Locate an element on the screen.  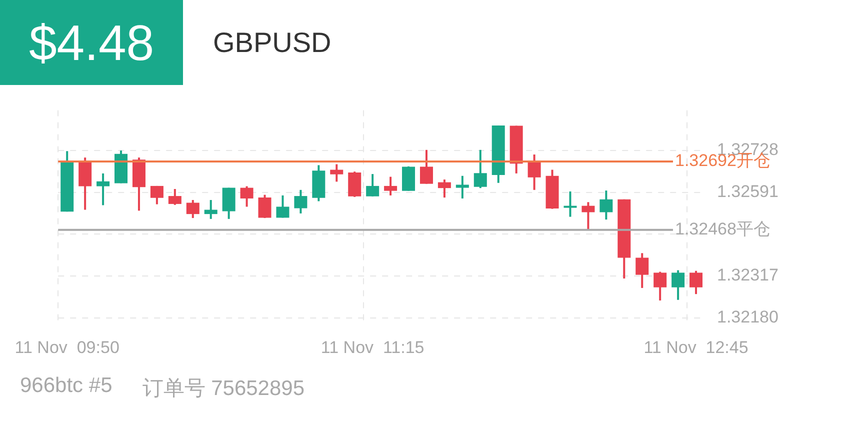
text: 966btc #5 is located at coordinates (66, 386).